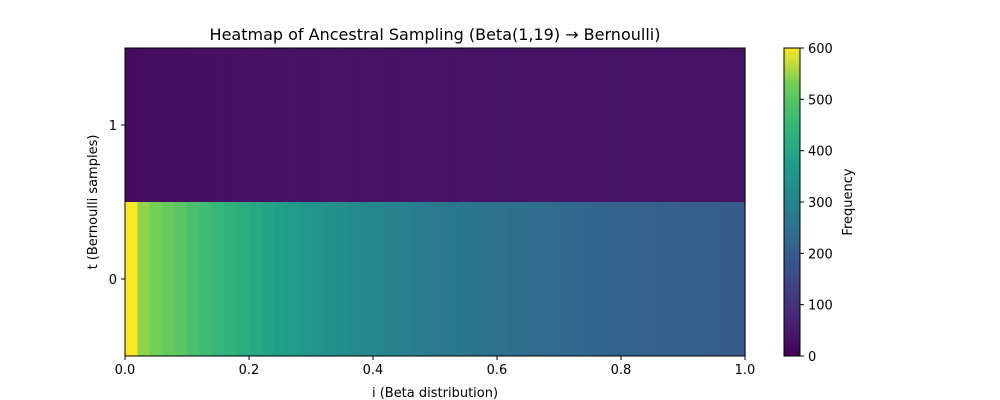 The width and height of the screenshot is (1000, 400). What do you see at coordinates (792, 202) in the screenshot?
I see `colorbar` at bounding box center [792, 202].